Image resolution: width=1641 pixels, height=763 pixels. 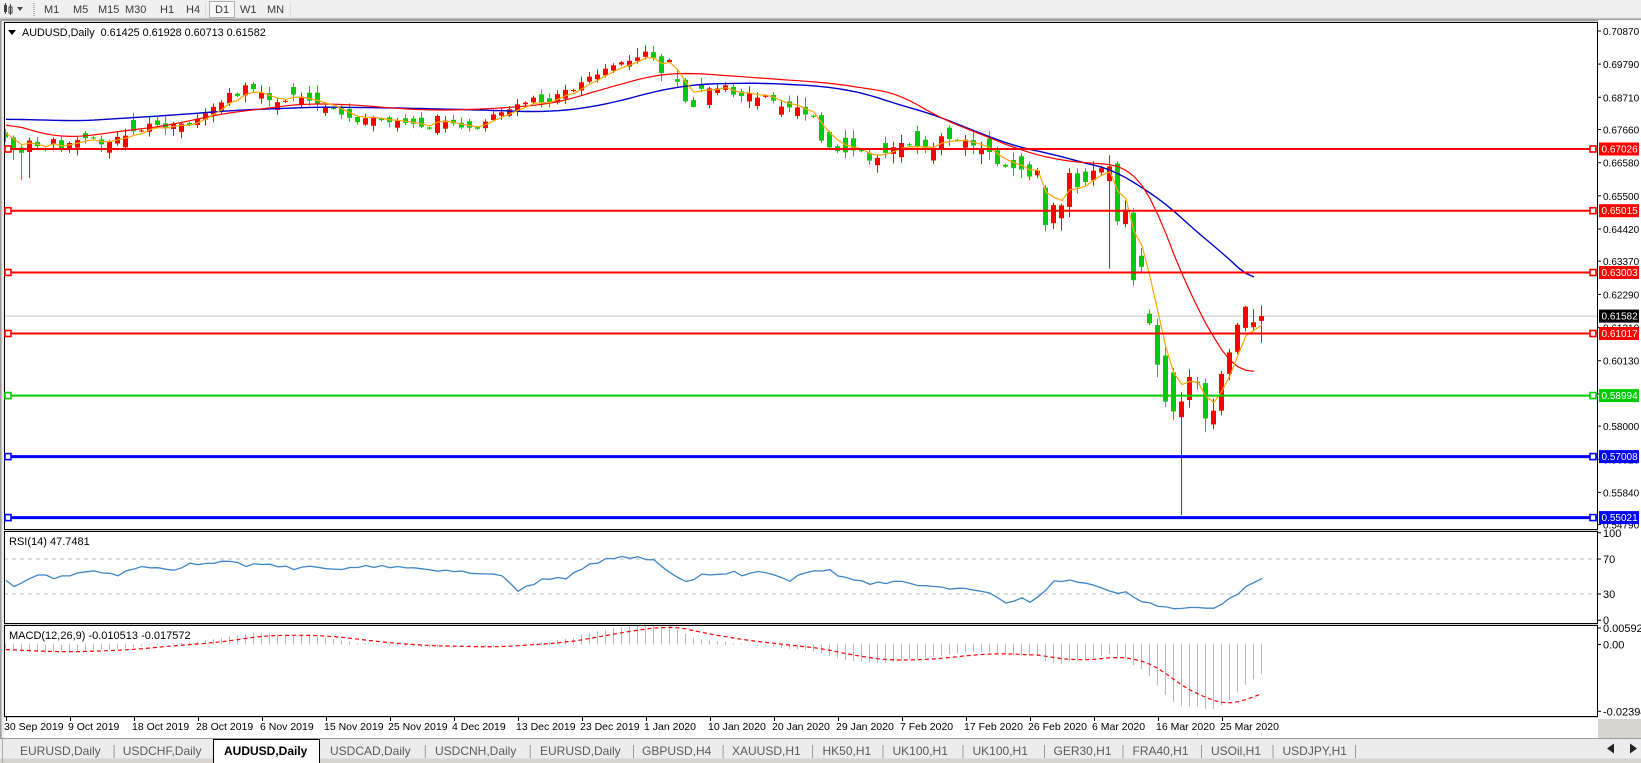 I want to click on svg-text: H1, so click(x=167, y=10).